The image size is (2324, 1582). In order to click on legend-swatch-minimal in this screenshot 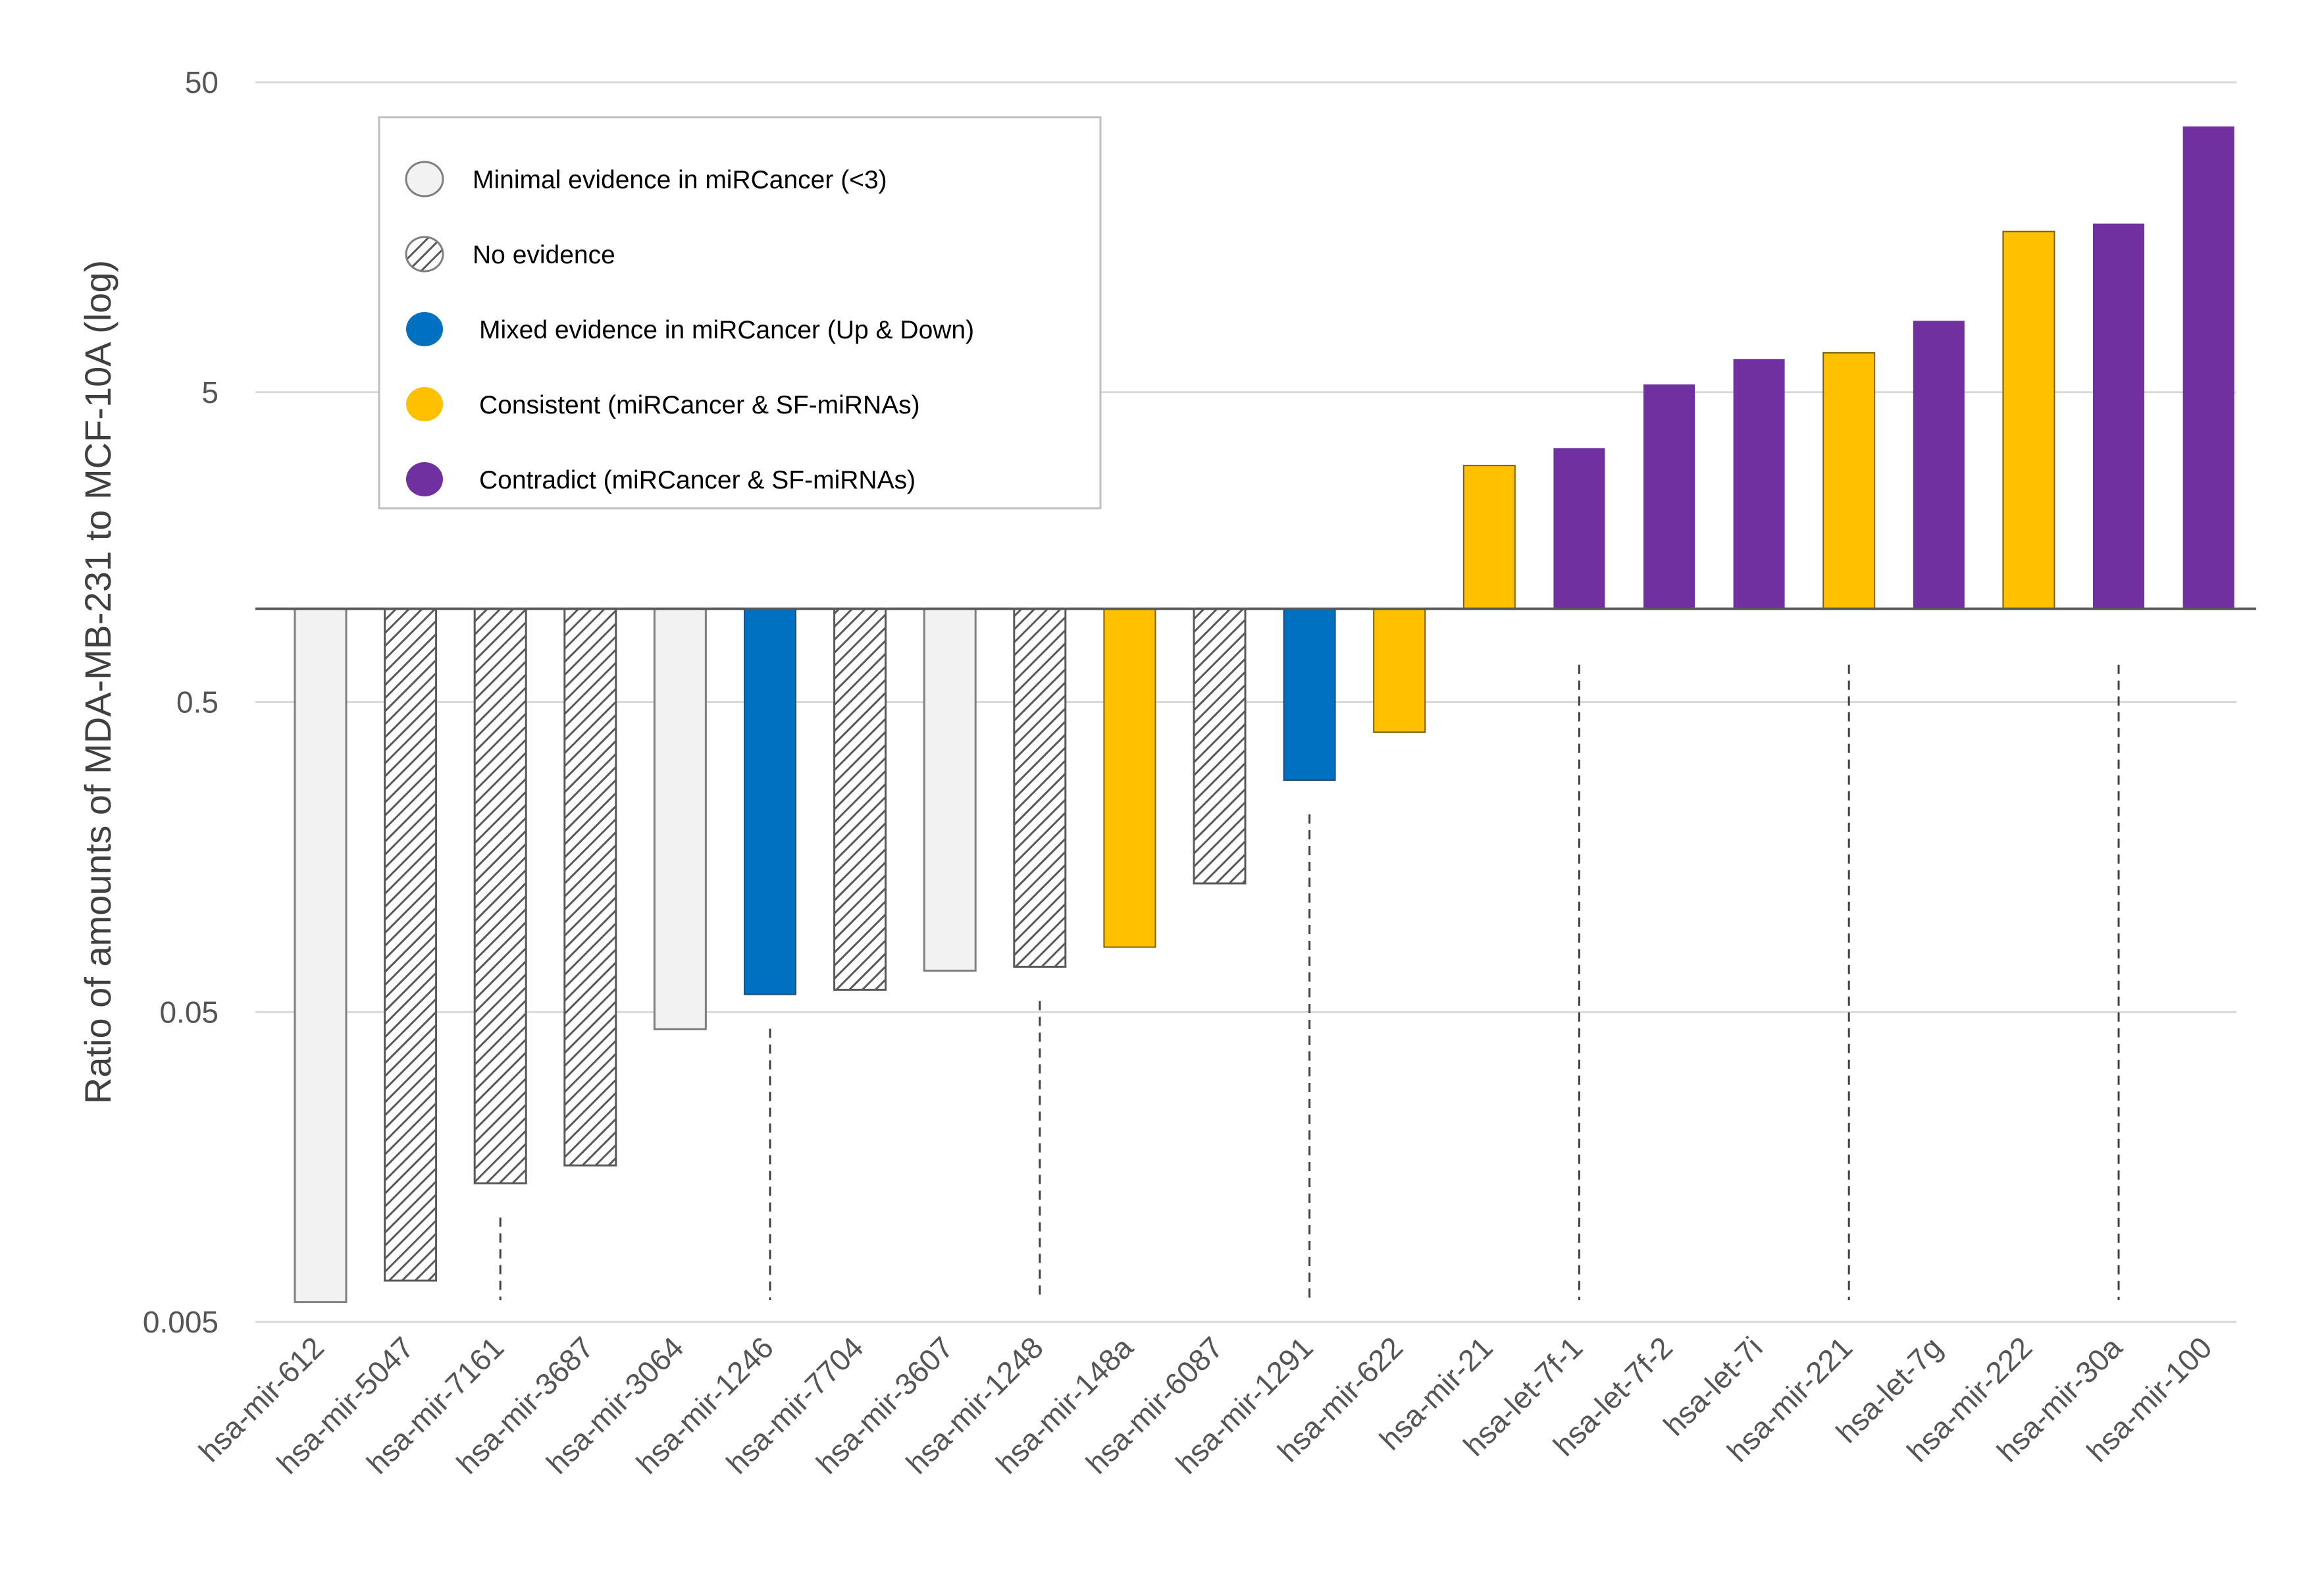, I will do `click(424, 179)`.